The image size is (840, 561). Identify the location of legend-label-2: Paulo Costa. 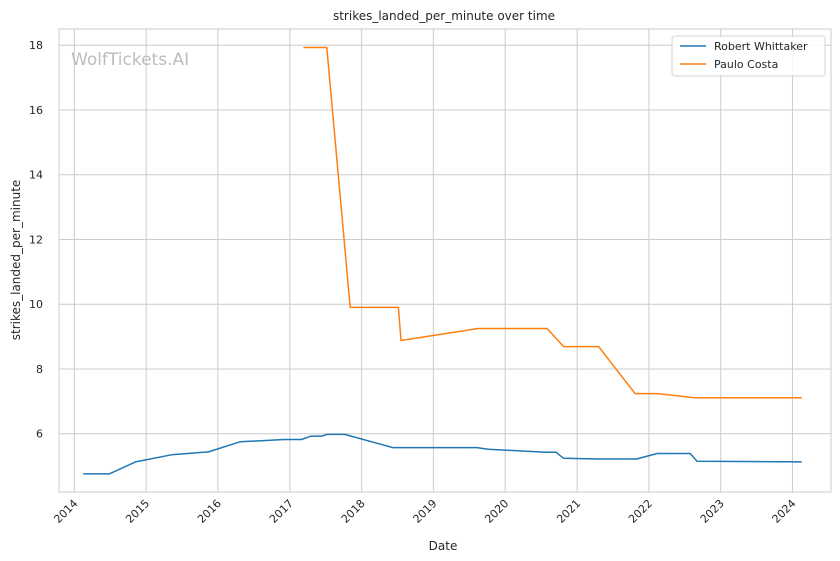
(746, 64).